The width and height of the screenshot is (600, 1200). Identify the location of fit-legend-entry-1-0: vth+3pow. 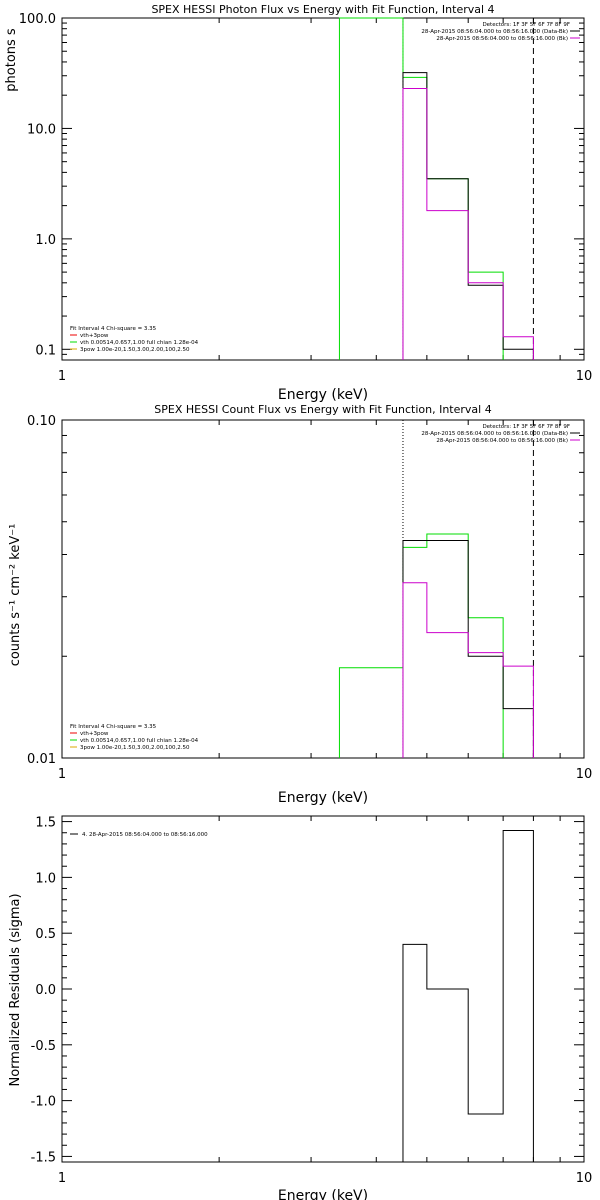
(94, 734).